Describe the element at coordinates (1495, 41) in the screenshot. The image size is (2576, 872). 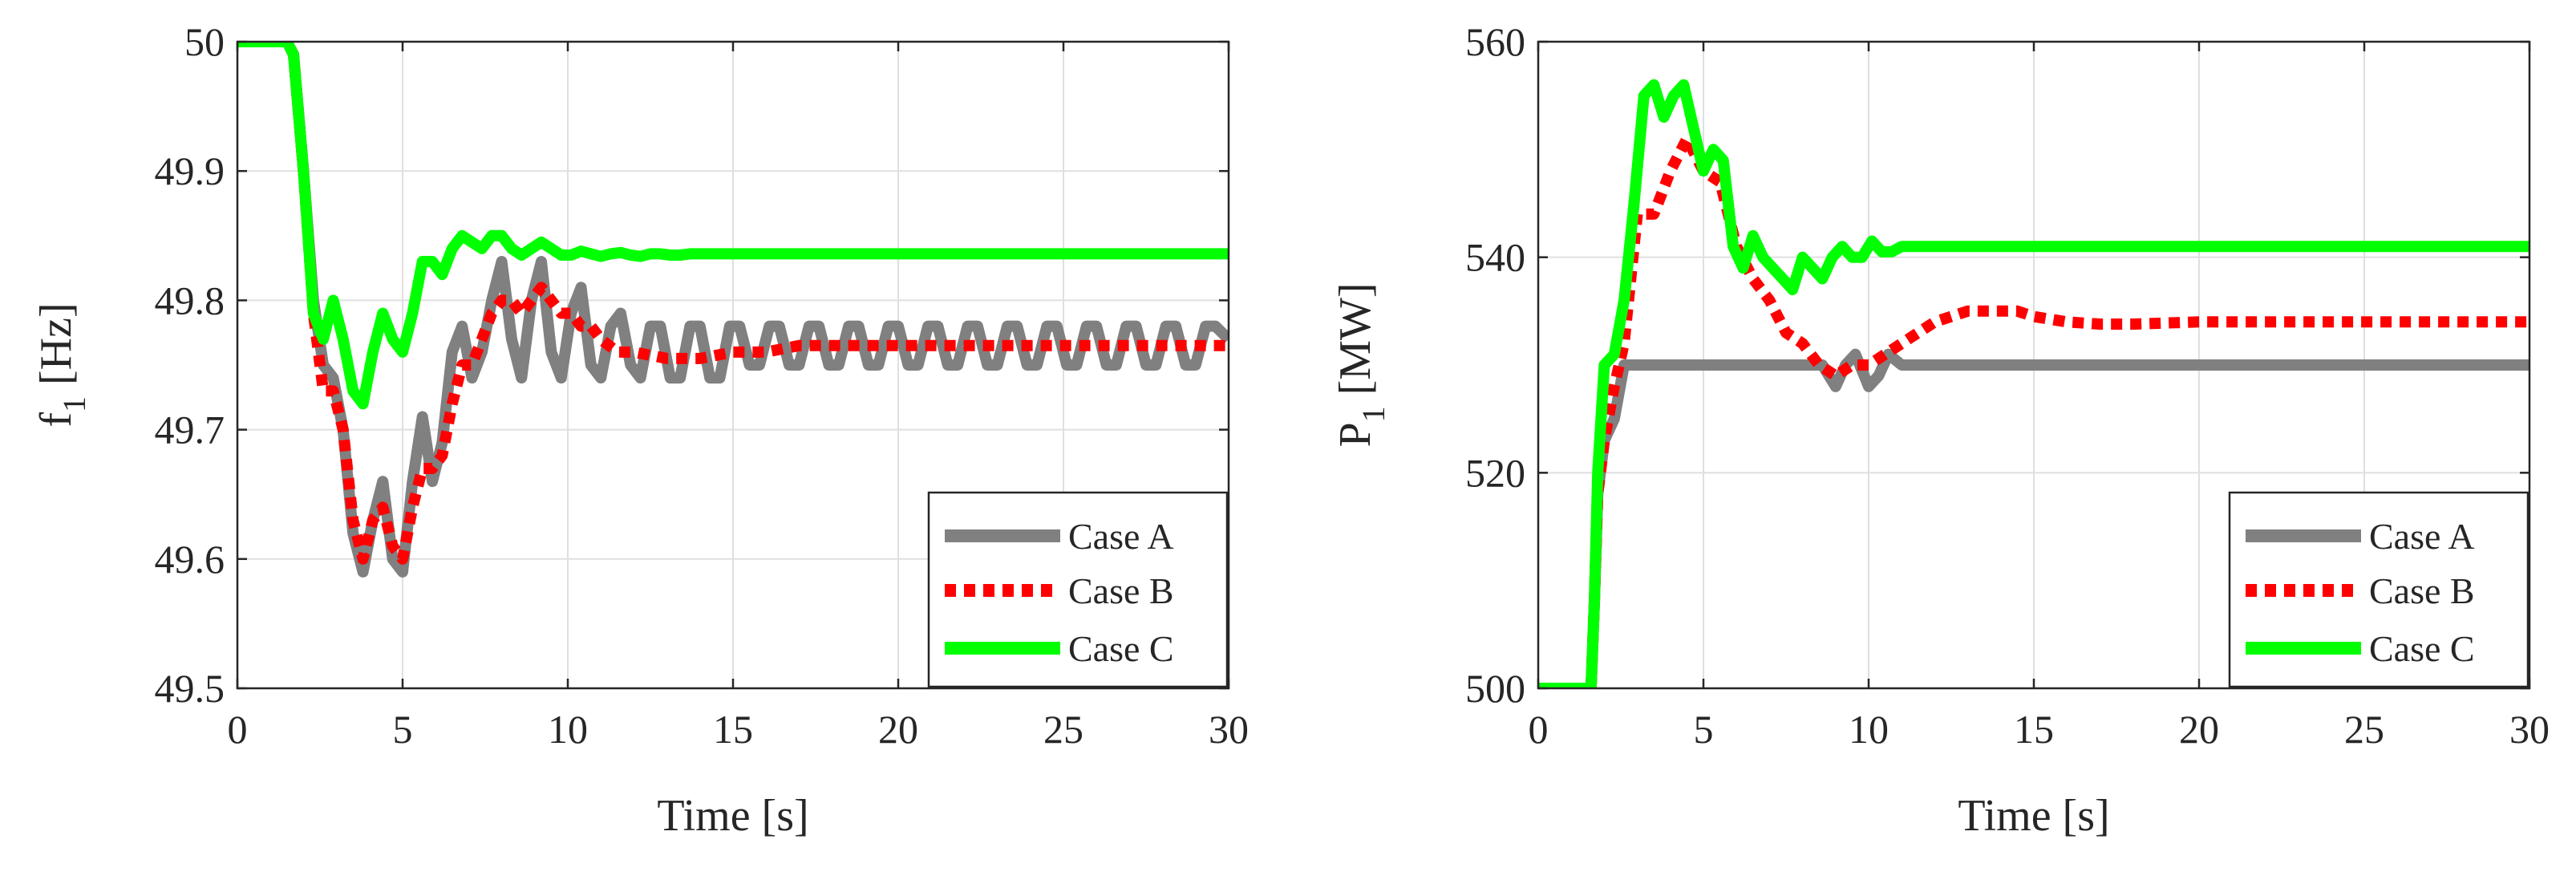
I see `y-tick-label: 560` at that location.